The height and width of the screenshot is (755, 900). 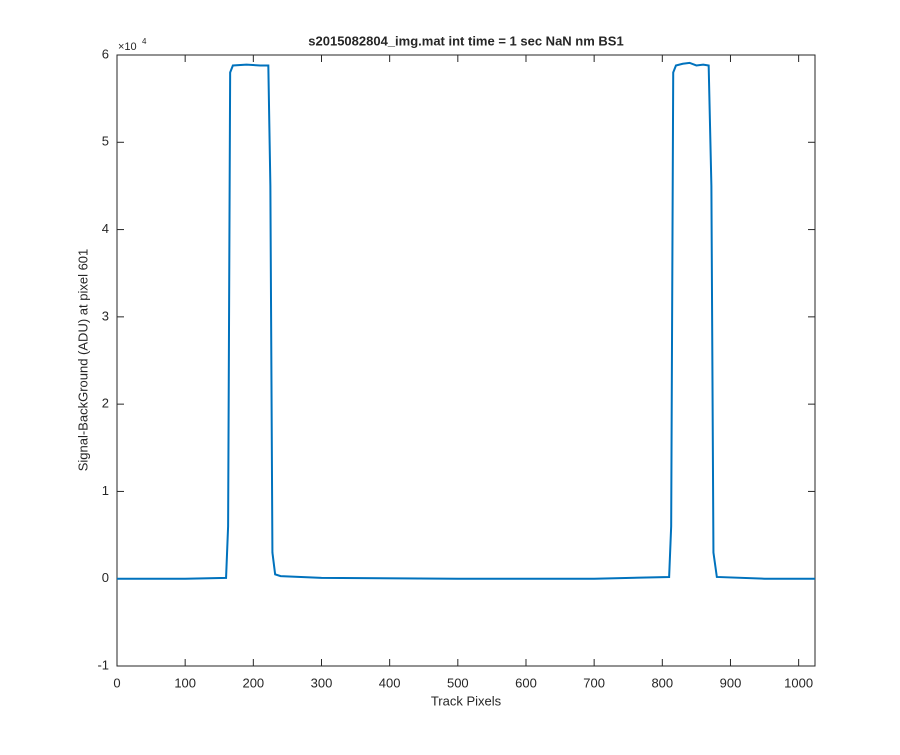 I want to click on y-multiplier: ×10, so click(x=127, y=47).